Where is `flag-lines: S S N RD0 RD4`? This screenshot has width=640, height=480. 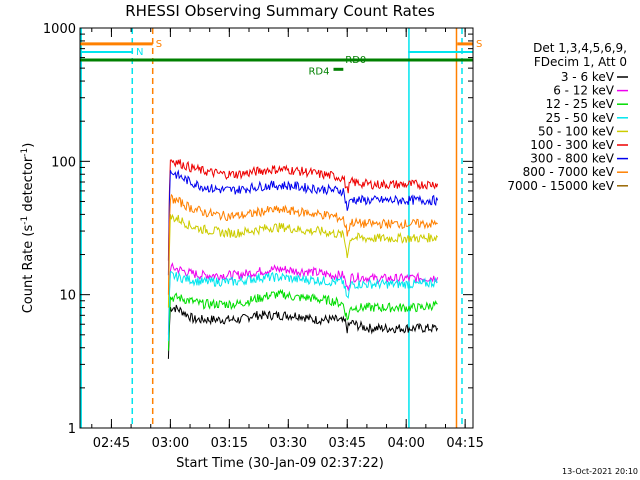 flag-lines: S S N RD0 RD4 is located at coordinates (281, 58).